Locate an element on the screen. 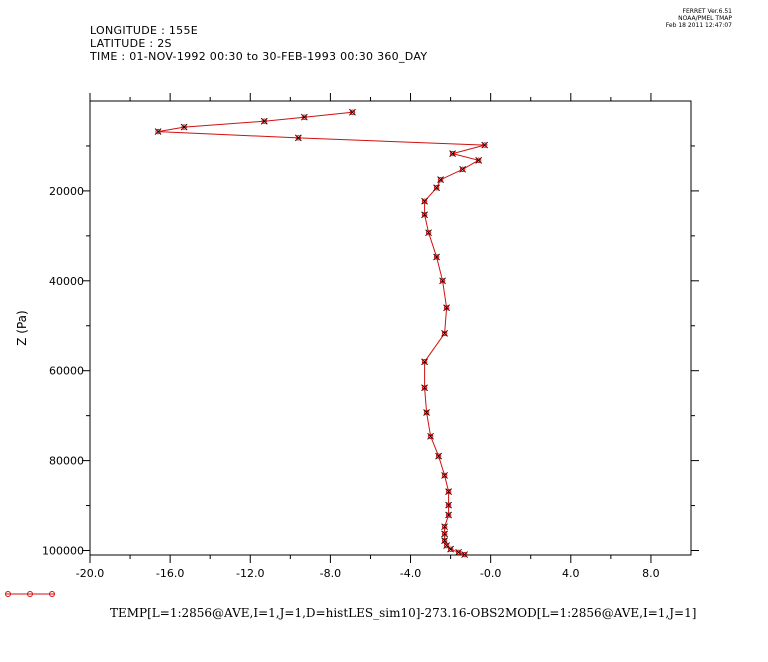 This screenshot has height=662, width=768. longitude-label: LONGITUDE : 155E is located at coordinates (144, 30).